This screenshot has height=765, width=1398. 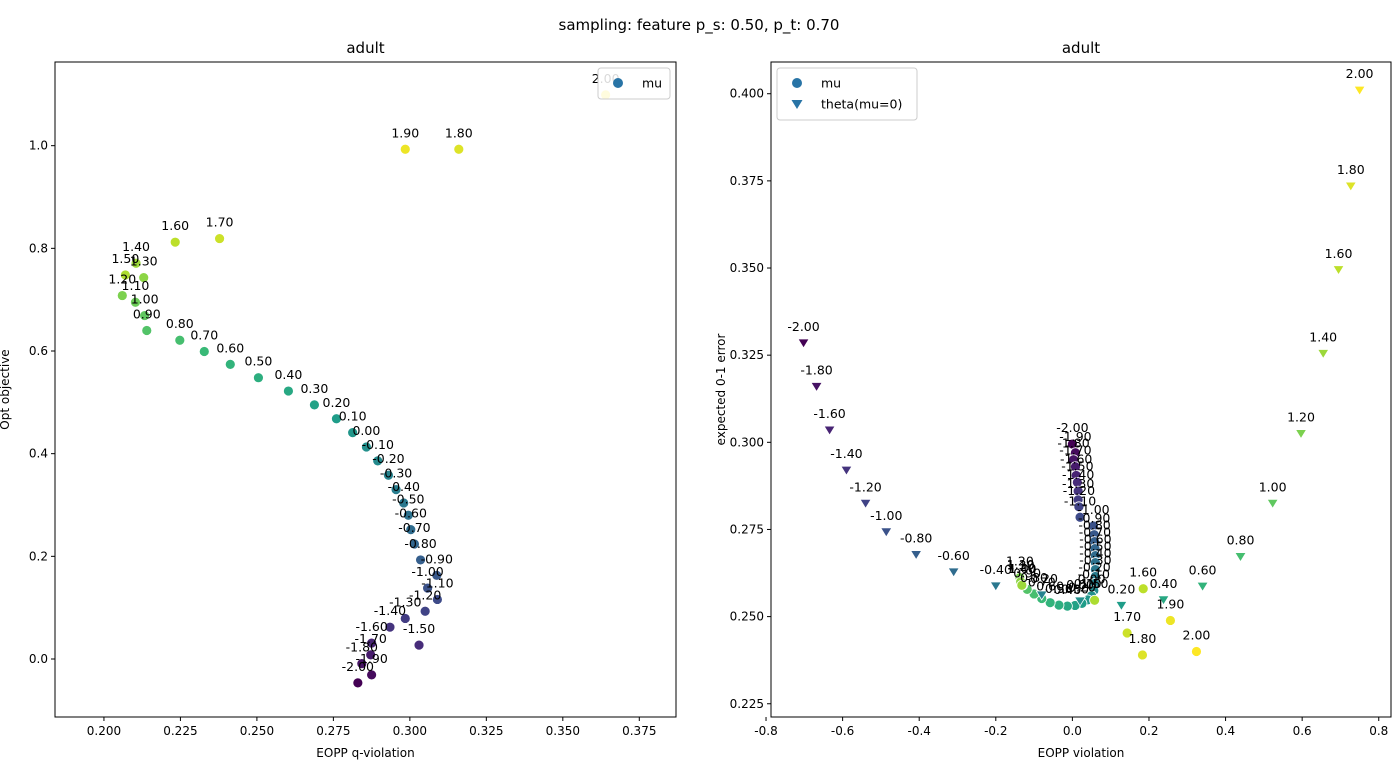 What do you see at coordinates (1059, 588) in the screenshot?
I see `point-label: 0.50` at bounding box center [1059, 588].